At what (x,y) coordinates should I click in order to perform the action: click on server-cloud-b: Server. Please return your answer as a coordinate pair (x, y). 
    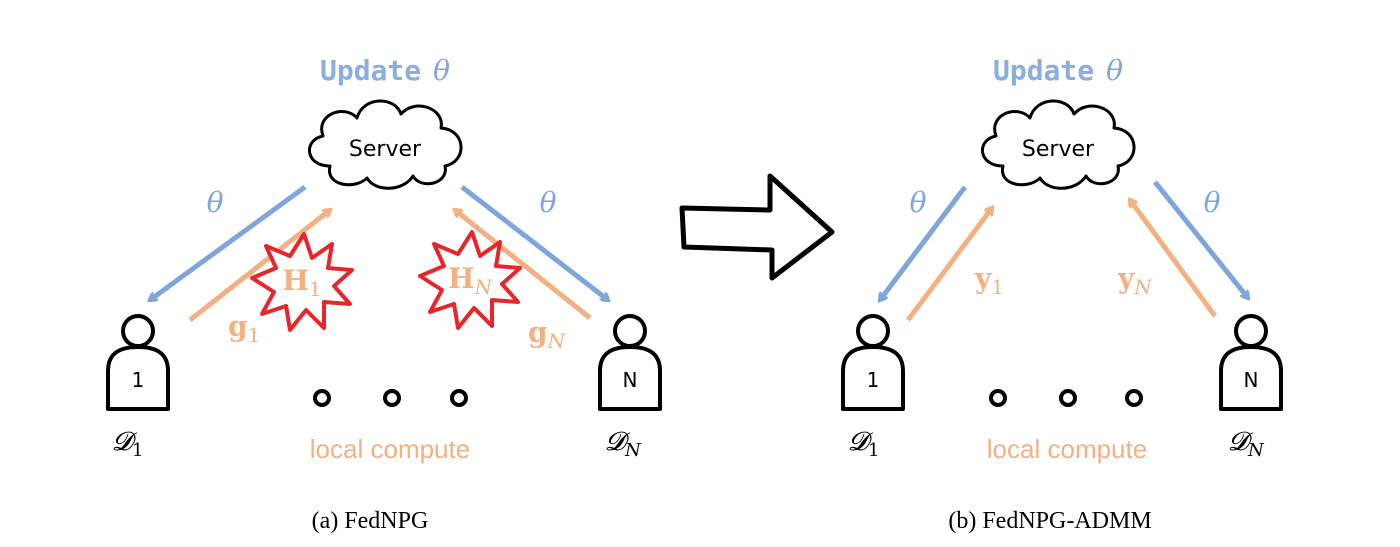
    Looking at the image, I should click on (1058, 144).